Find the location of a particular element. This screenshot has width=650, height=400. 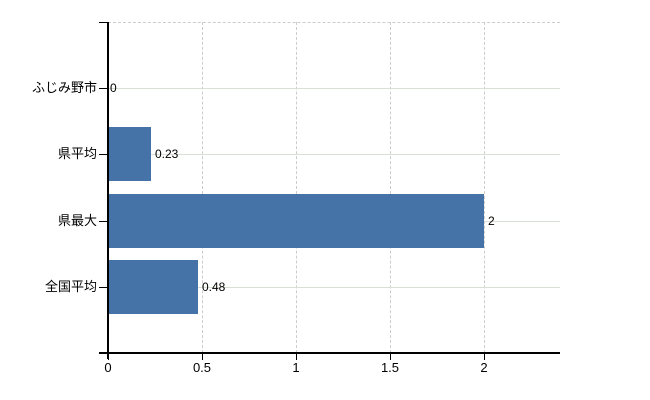

category-label: 県最大 is located at coordinates (77, 220).